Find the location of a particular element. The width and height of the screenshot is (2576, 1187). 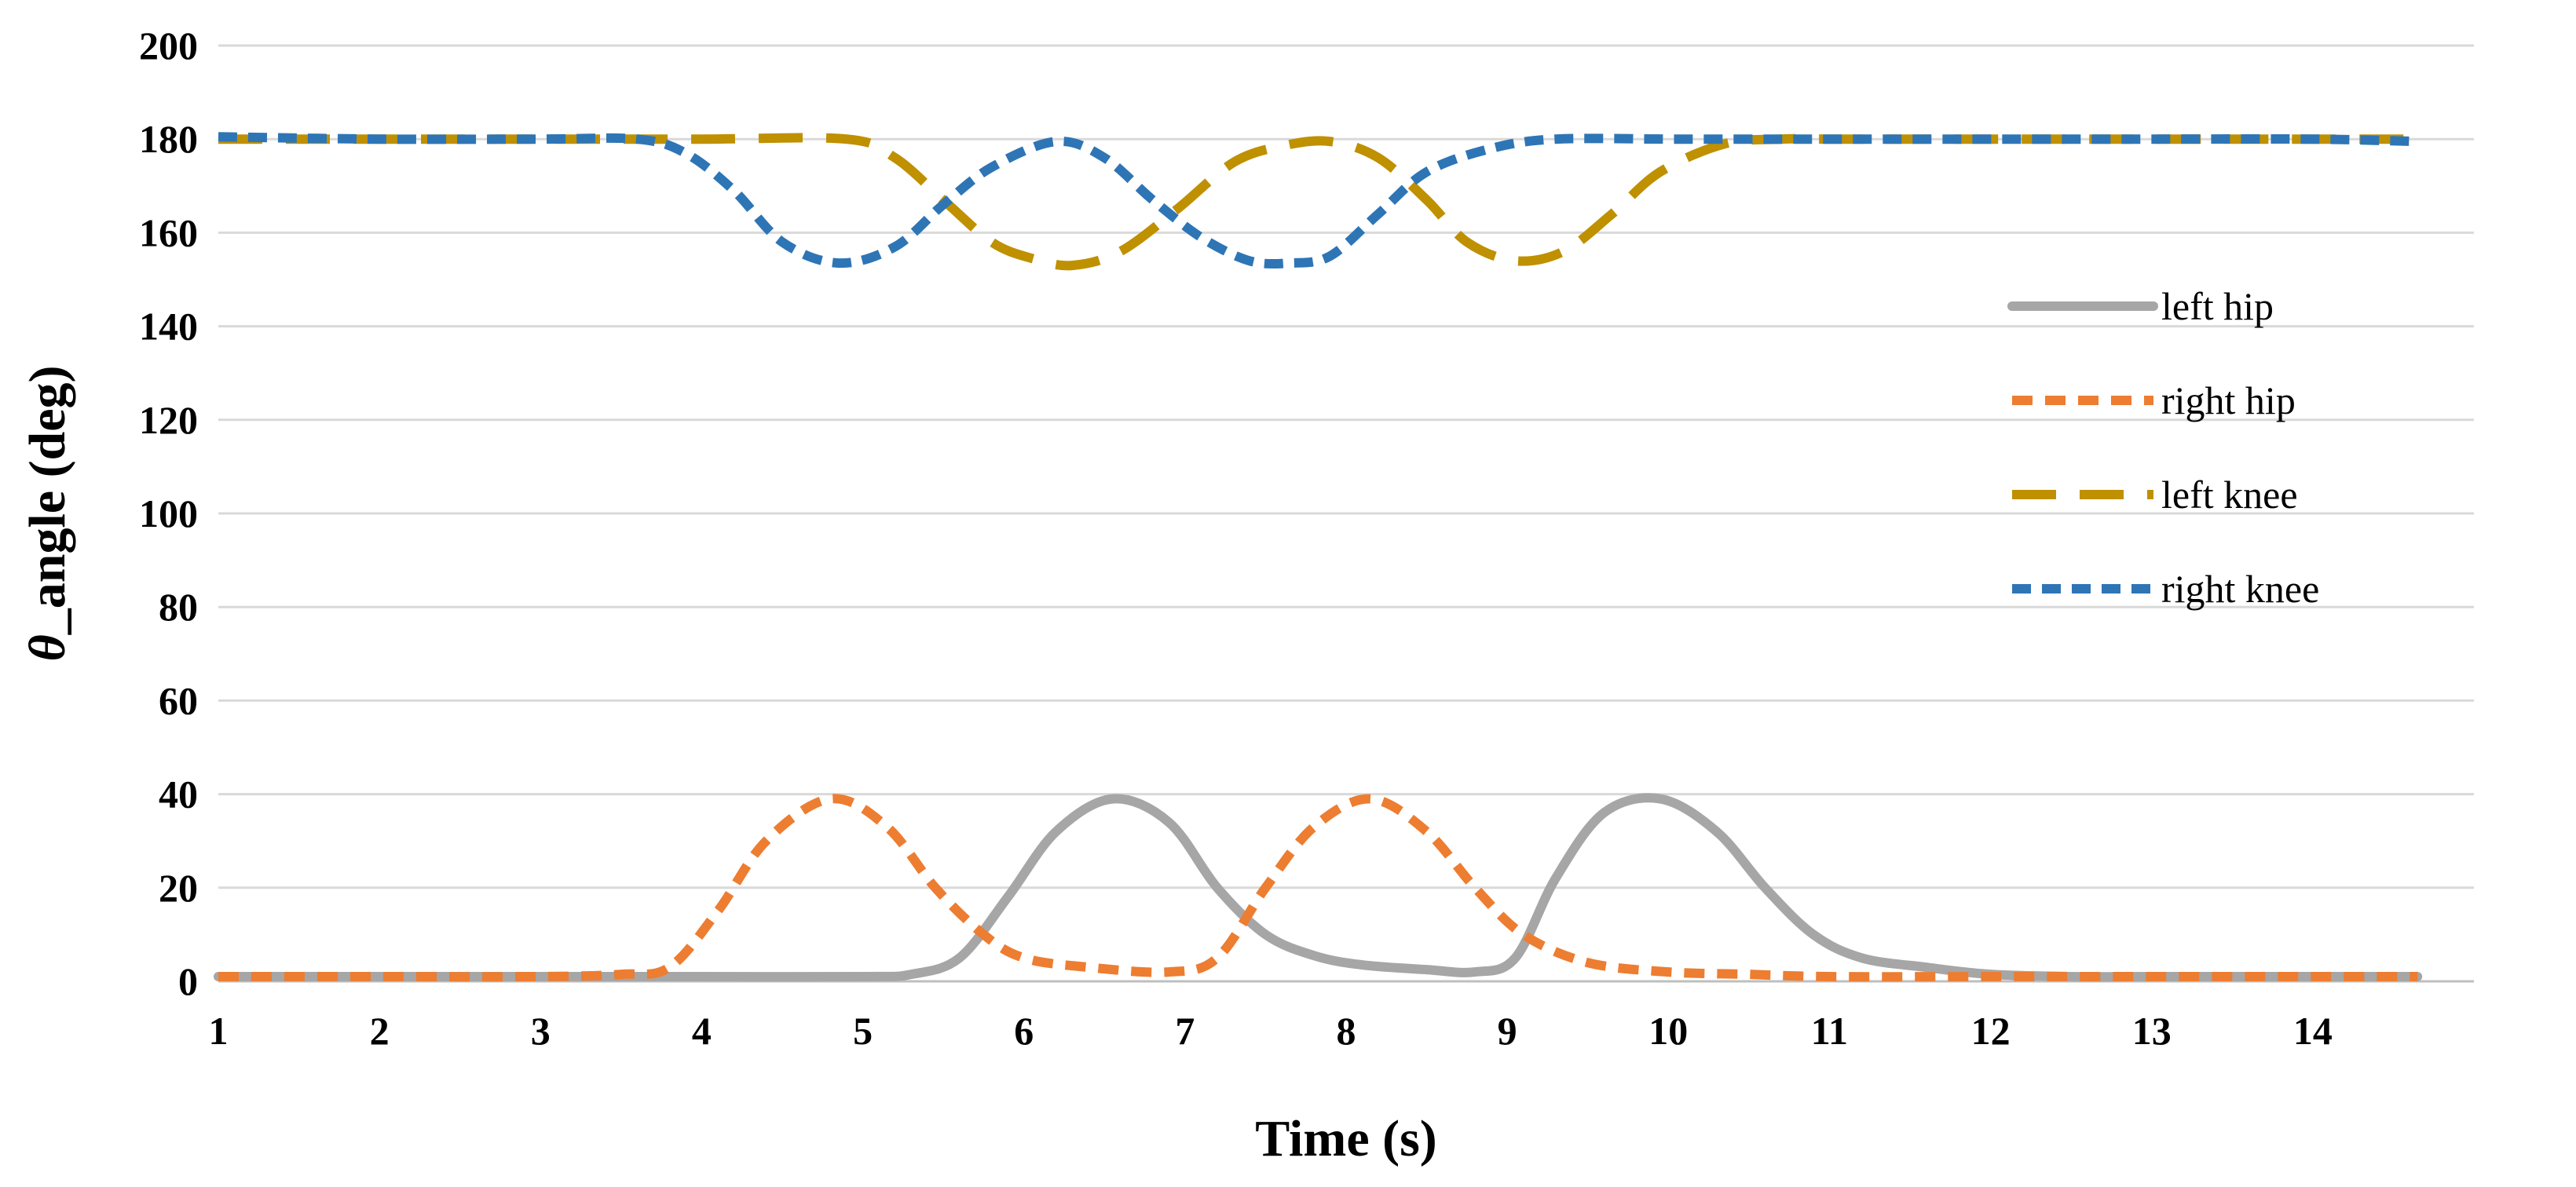

y-tick-label-0: 0 is located at coordinates (188, 981).